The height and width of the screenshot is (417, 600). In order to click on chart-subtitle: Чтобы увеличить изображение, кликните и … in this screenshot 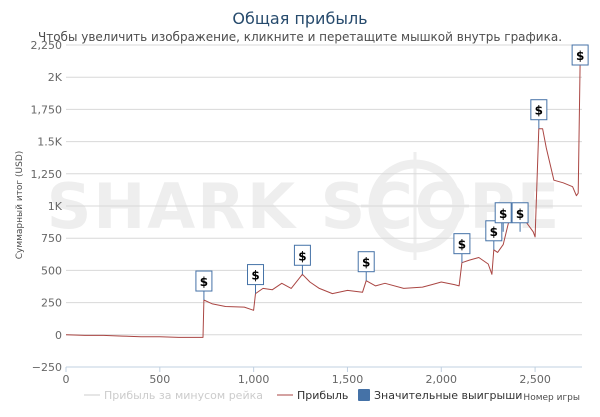, I will do `click(300, 37)`.